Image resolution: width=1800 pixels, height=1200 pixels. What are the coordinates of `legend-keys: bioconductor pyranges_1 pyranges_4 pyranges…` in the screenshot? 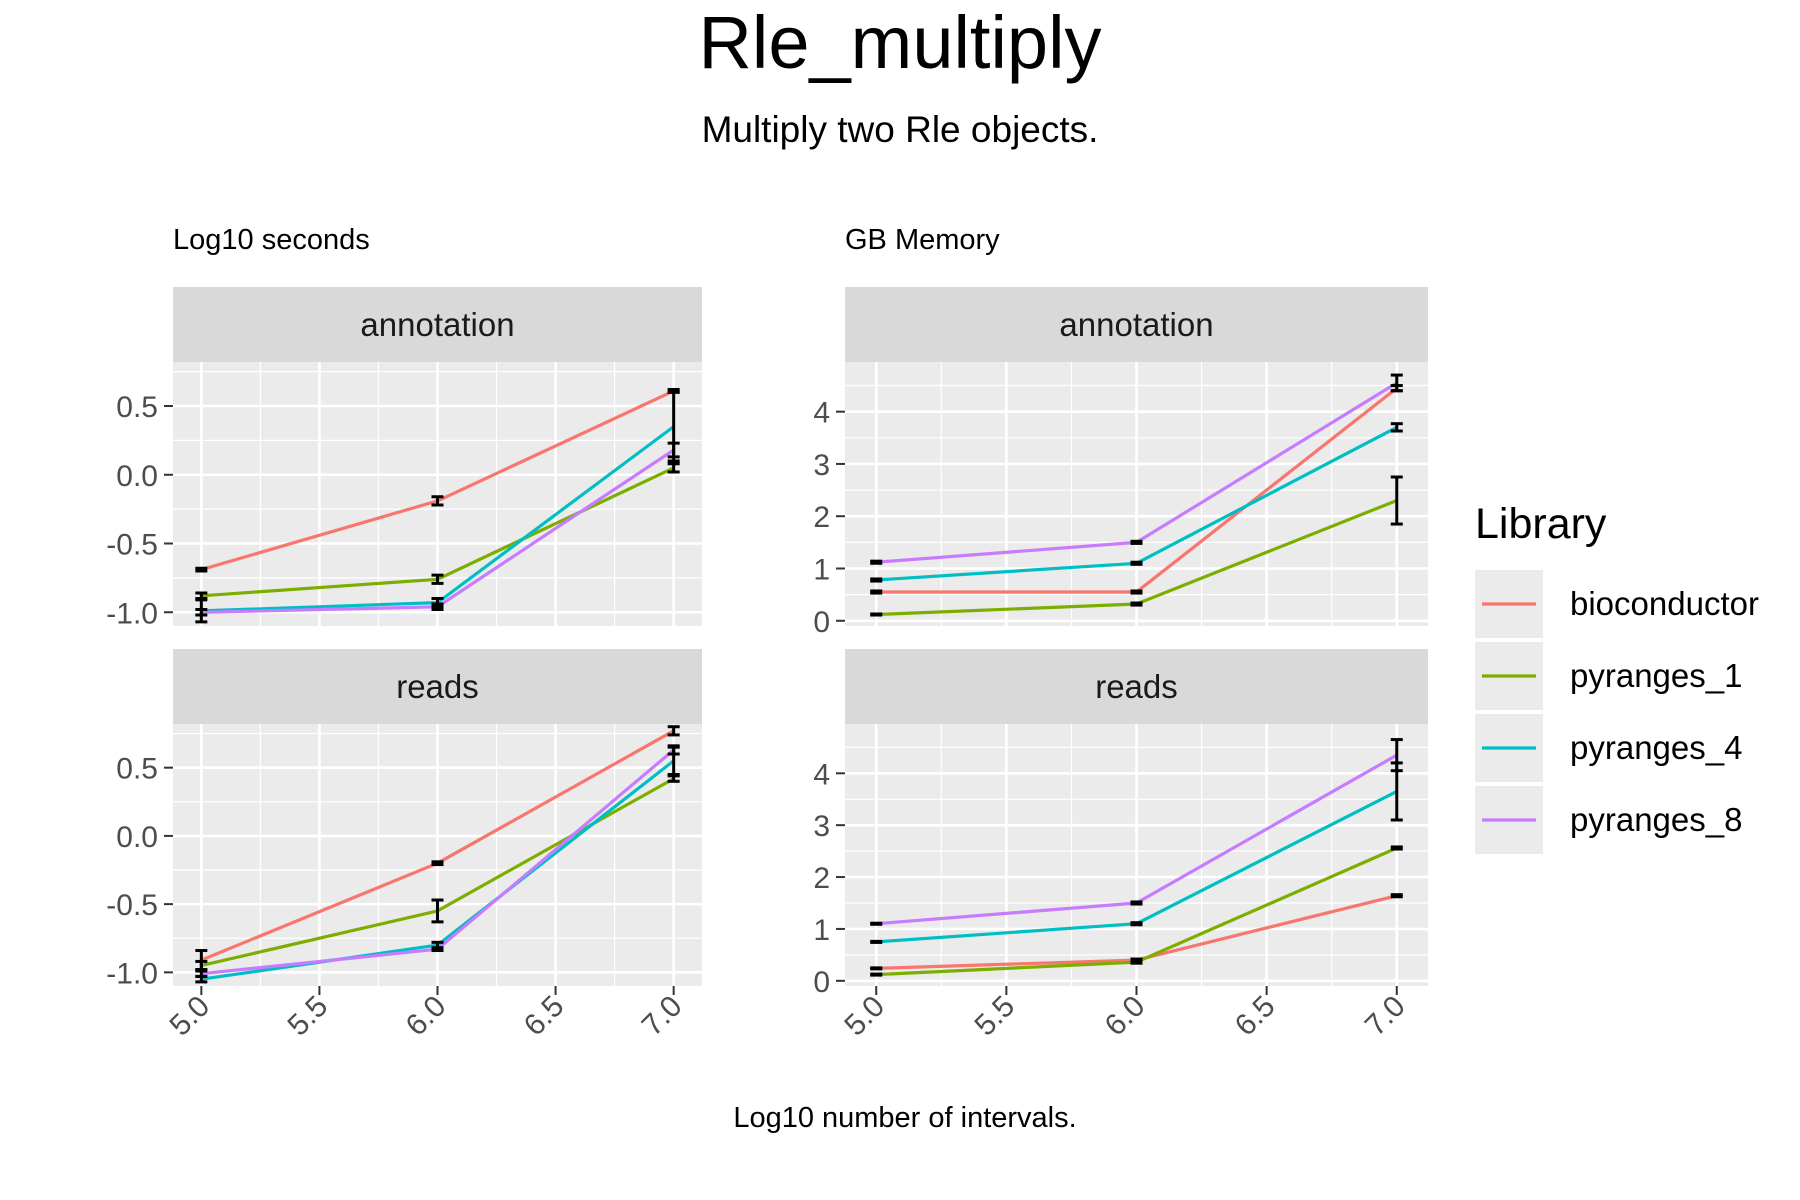 It's located at (1617, 712).